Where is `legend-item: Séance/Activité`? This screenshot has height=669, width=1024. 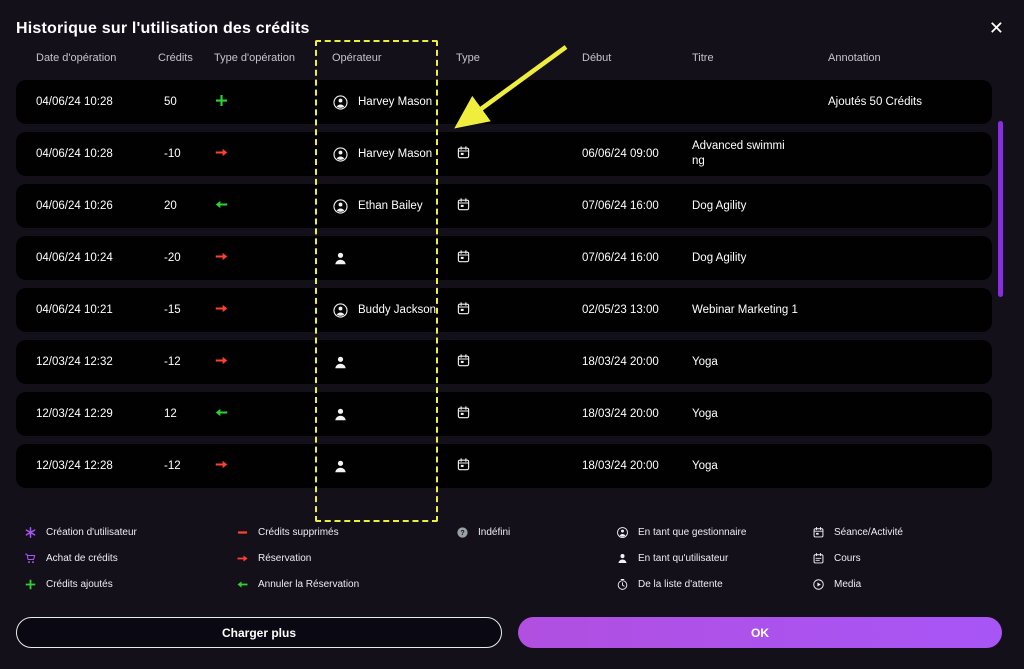
legend-item: Séance/Activité is located at coordinates (857, 532).